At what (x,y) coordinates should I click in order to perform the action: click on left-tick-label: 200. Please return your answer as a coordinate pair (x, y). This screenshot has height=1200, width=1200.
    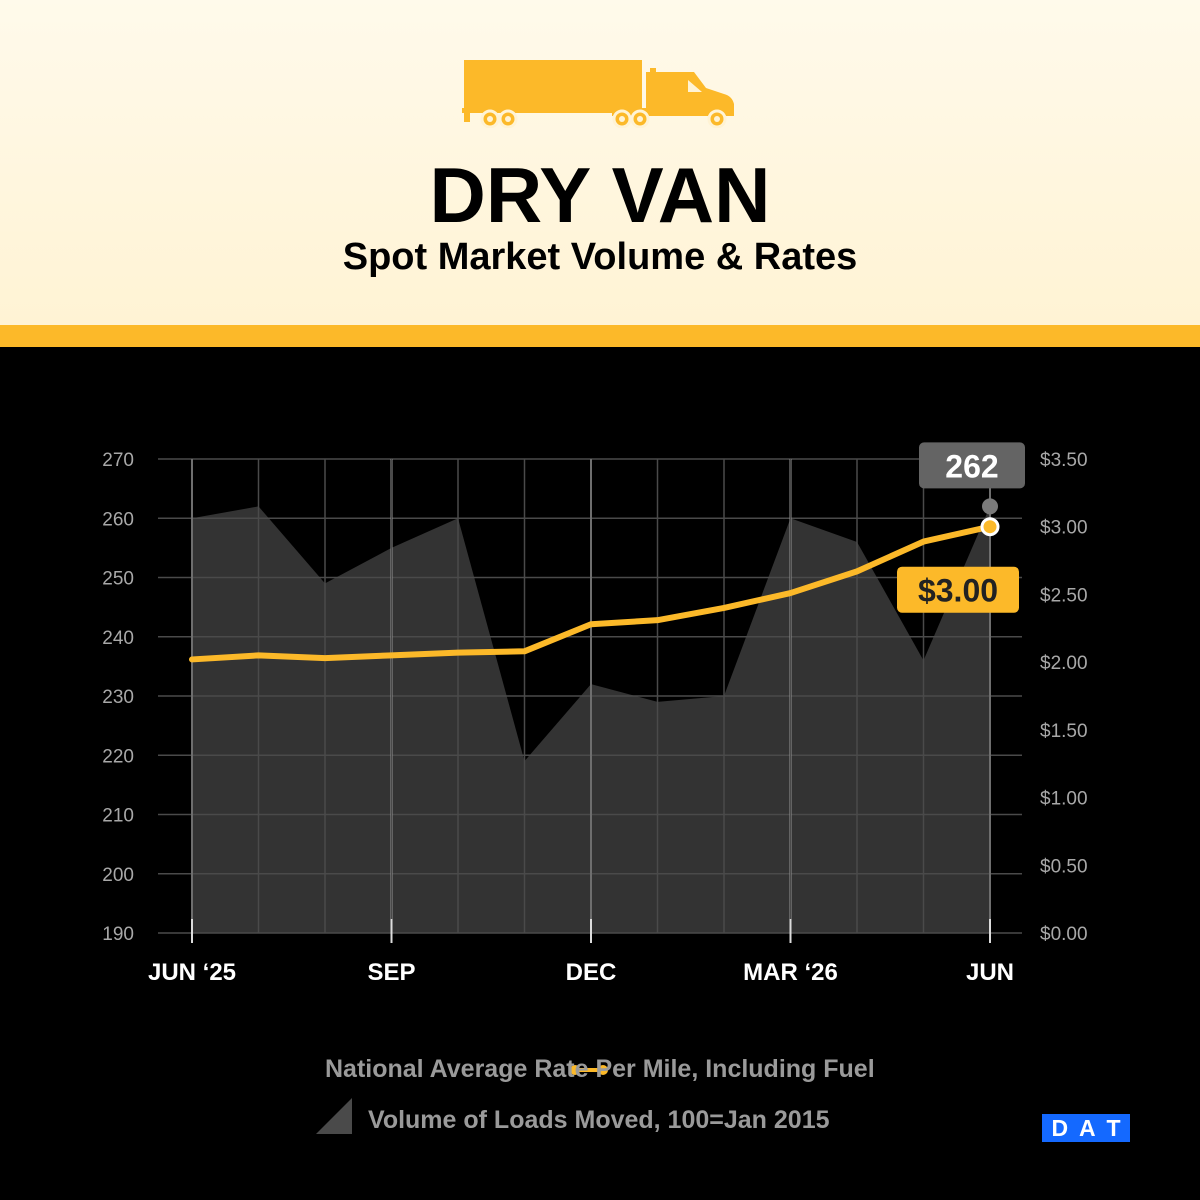
    Looking at the image, I should click on (118, 875).